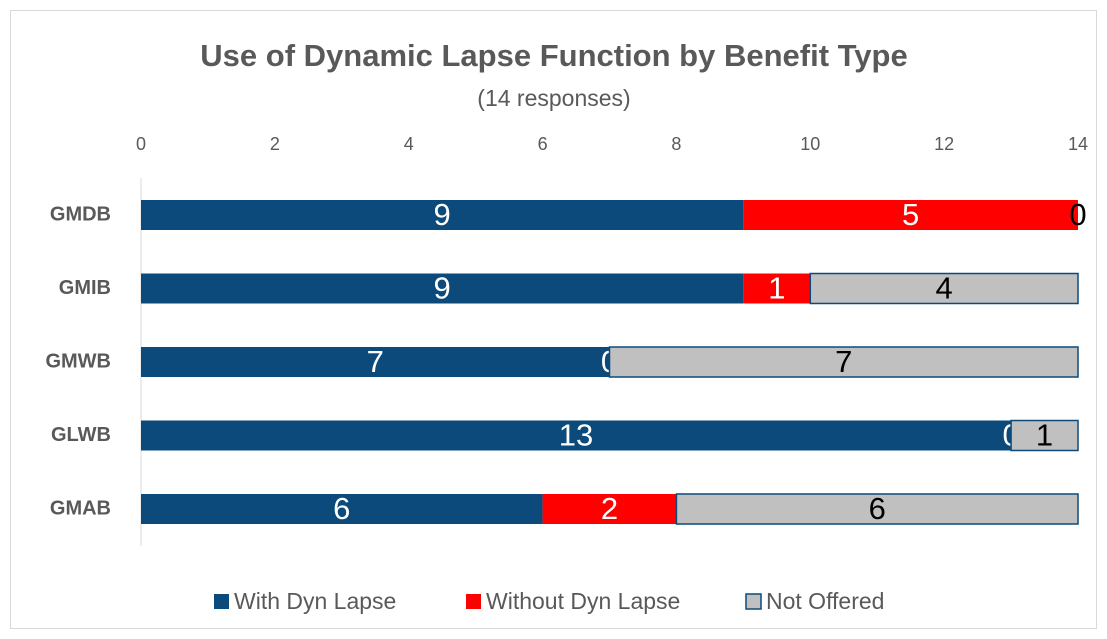 This screenshot has height=639, width=1107. Describe the element at coordinates (275, 144) in the screenshot. I see `x-tick-label: 2` at that location.